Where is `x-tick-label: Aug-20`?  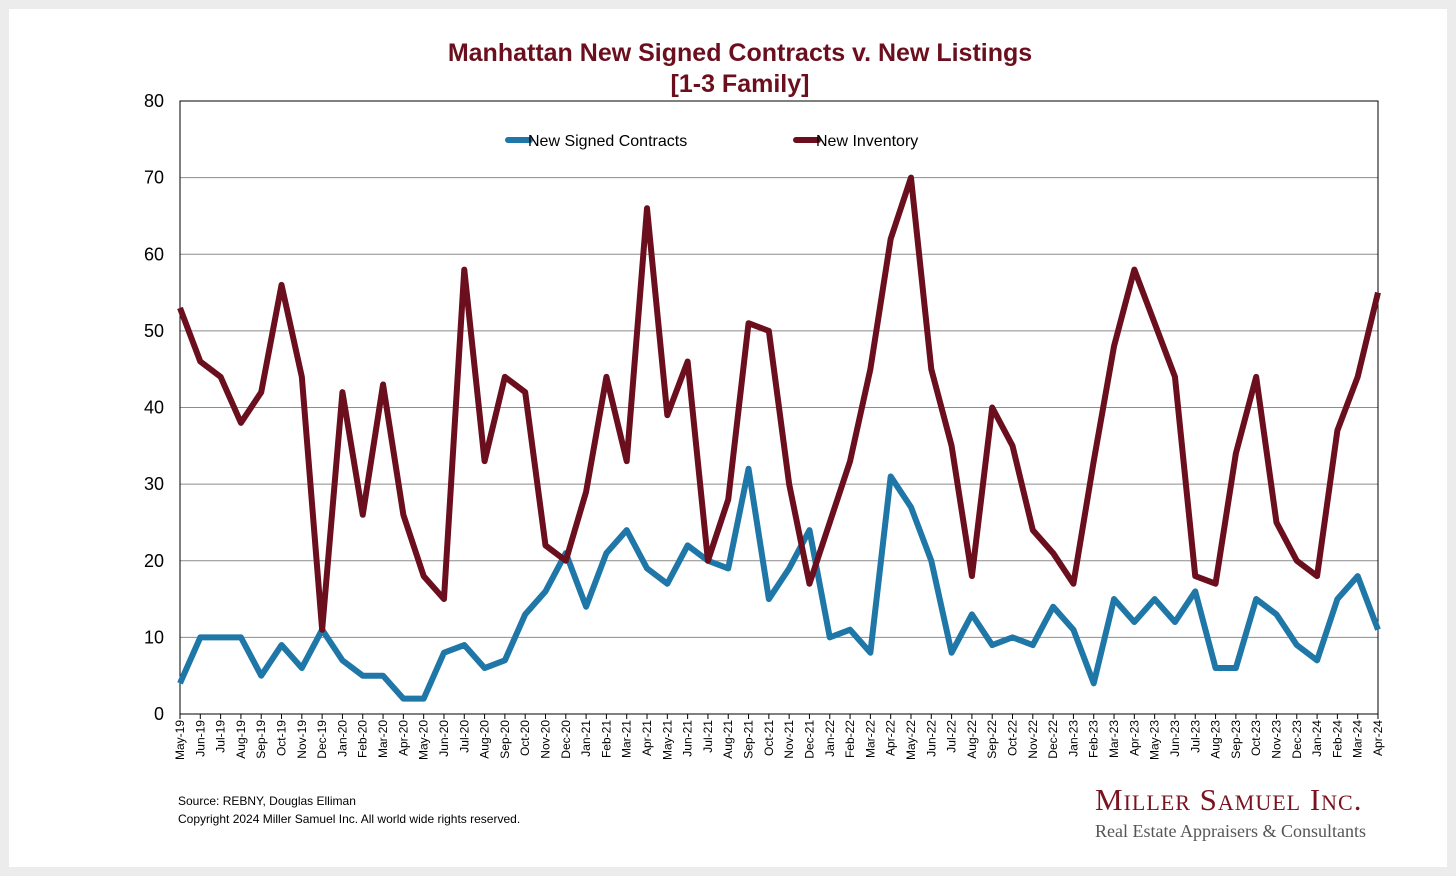 x-tick-label: Aug-20 is located at coordinates (485, 739).